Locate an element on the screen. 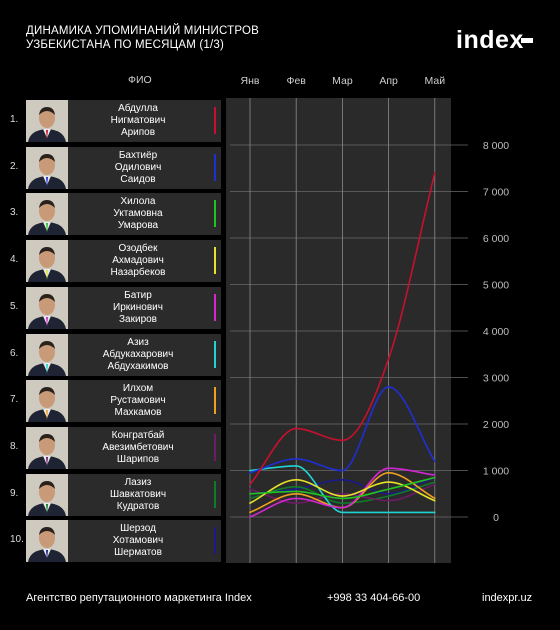 The height and width of the screenshot is (630, 560). minister-name: Озодбек Ахмадович Назарбеков is located at coordinates (138, 261).